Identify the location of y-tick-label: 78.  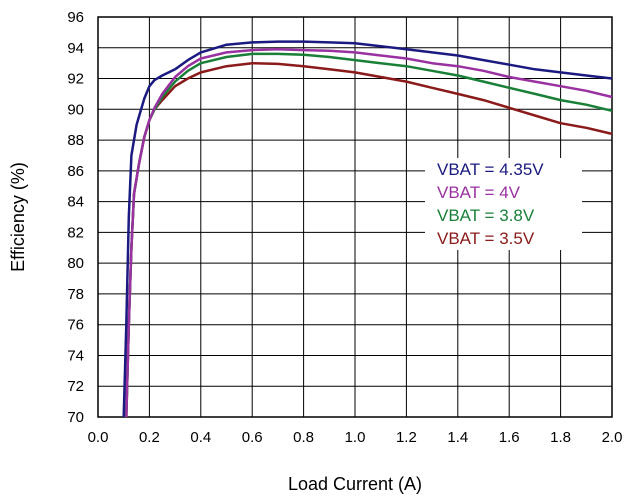
(75, 294).